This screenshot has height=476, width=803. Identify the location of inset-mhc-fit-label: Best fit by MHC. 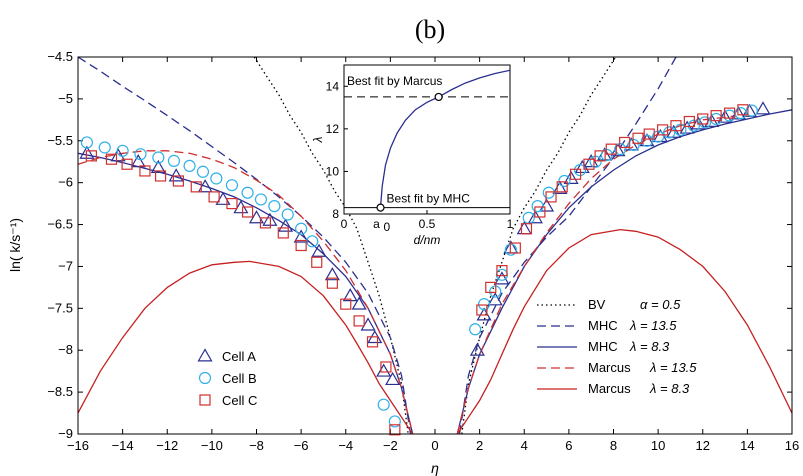
(429, 199).